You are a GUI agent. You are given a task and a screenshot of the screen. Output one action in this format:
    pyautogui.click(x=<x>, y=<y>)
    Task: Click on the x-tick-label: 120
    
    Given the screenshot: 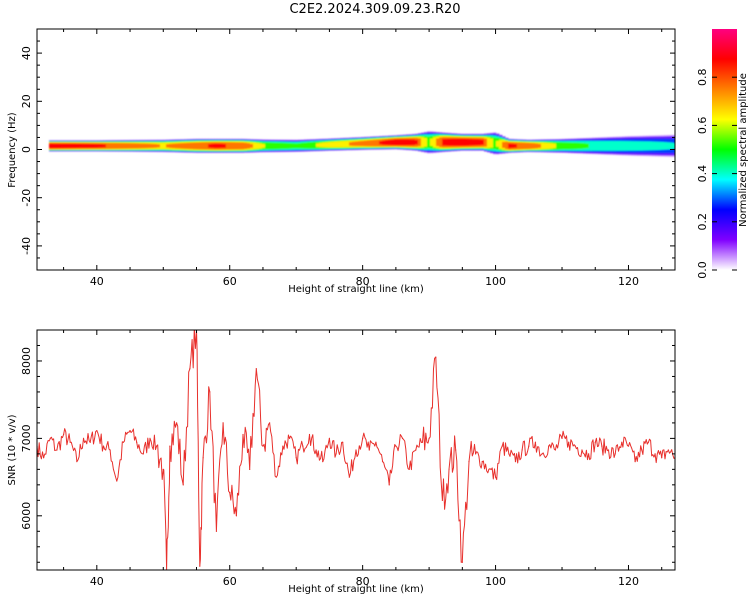 What is the action you would take?
    pyautogui.click(x=628, y=281)
    